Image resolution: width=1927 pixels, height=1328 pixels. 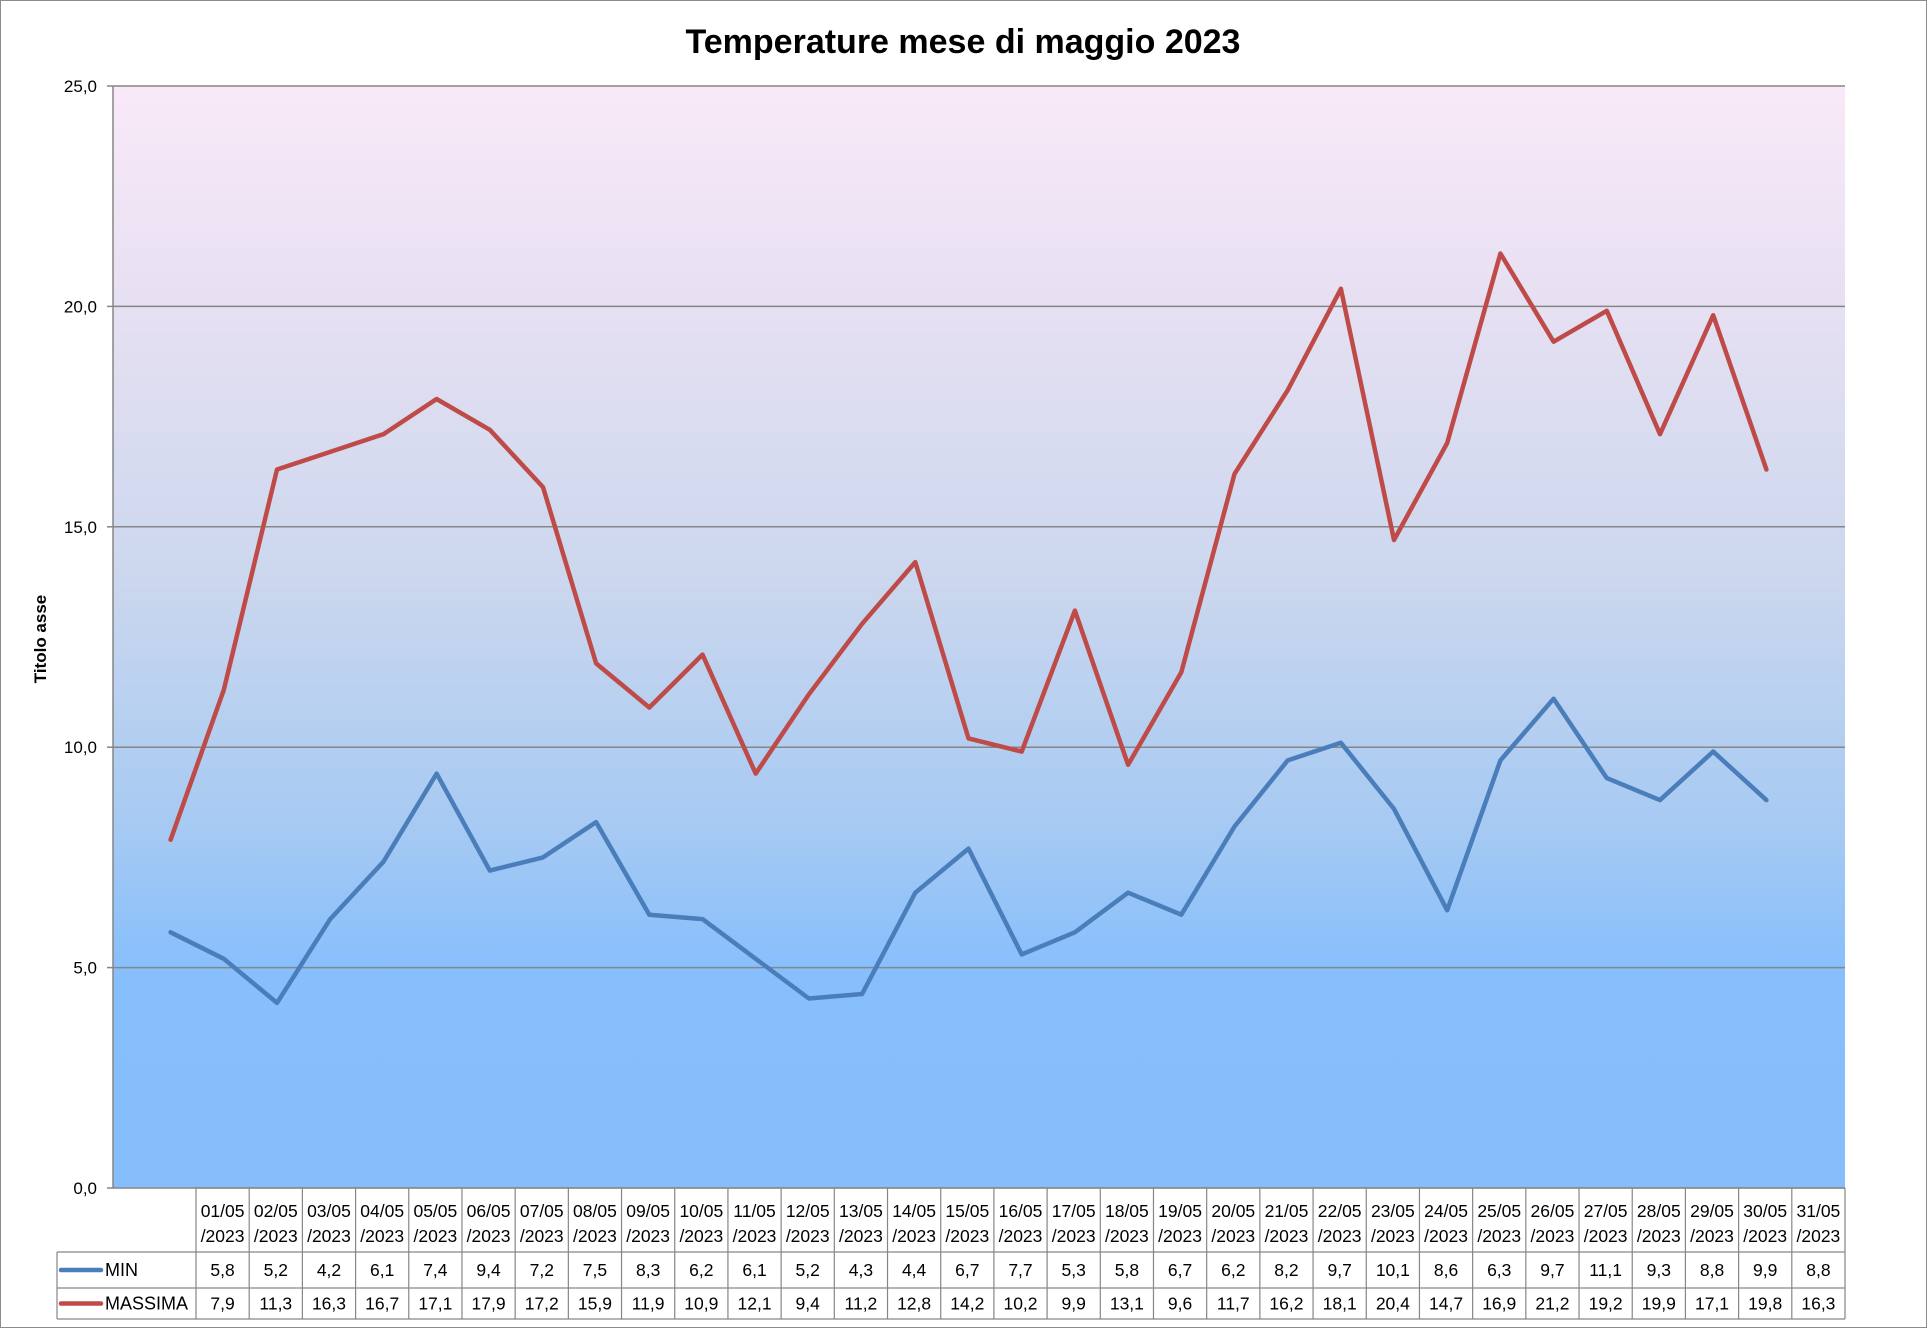 What do you see at coordinates (1819, 1223) in the screenshot?
I see `x-tick-label: 31/05/2023` at bounding box center [1819, 1223].